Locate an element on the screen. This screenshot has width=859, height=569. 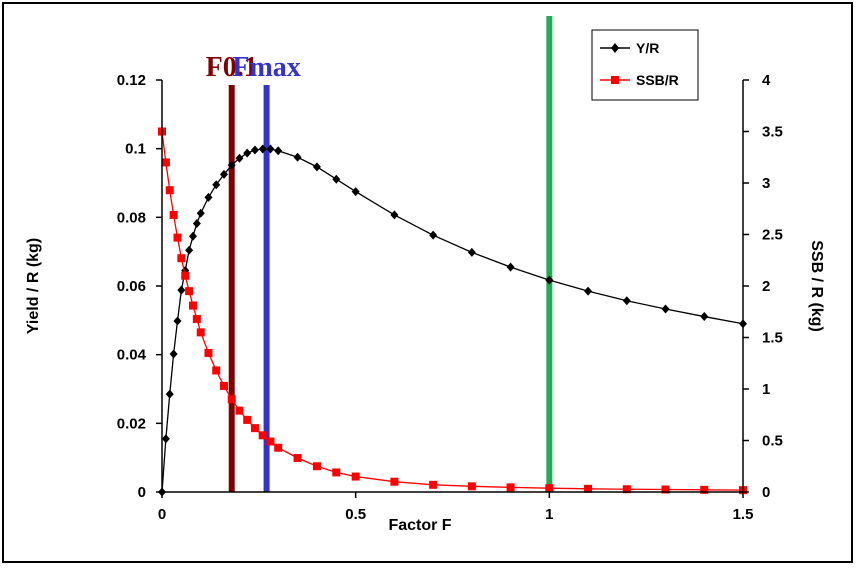
right-y-tick-label: 3 is located at coordinates (766, 183).